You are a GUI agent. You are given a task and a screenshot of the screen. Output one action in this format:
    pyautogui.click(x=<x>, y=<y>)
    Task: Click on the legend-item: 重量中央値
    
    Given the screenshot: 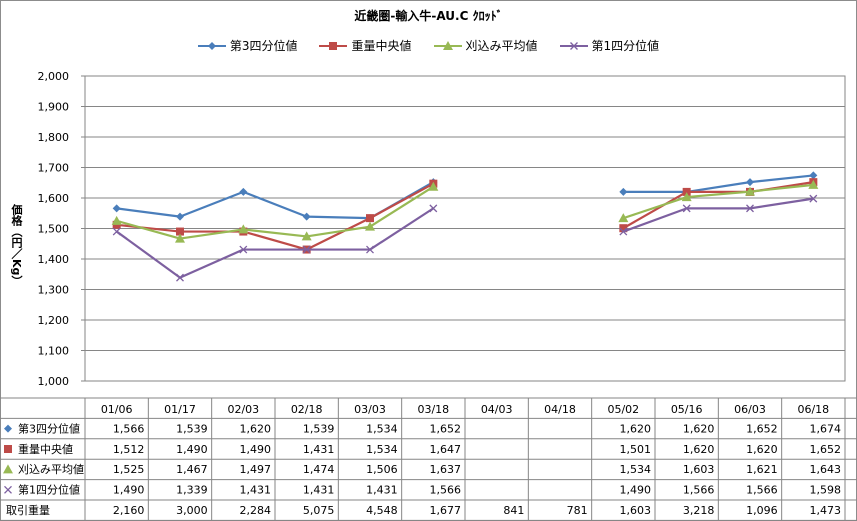 What is the action you would take?
    pyautogui.click(x=365, y=45)
    